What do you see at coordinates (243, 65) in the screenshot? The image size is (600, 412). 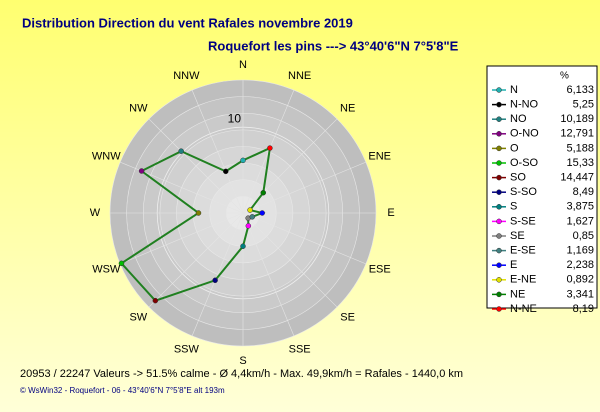 I see `axis-label: N` at bounding box center [243, 65].